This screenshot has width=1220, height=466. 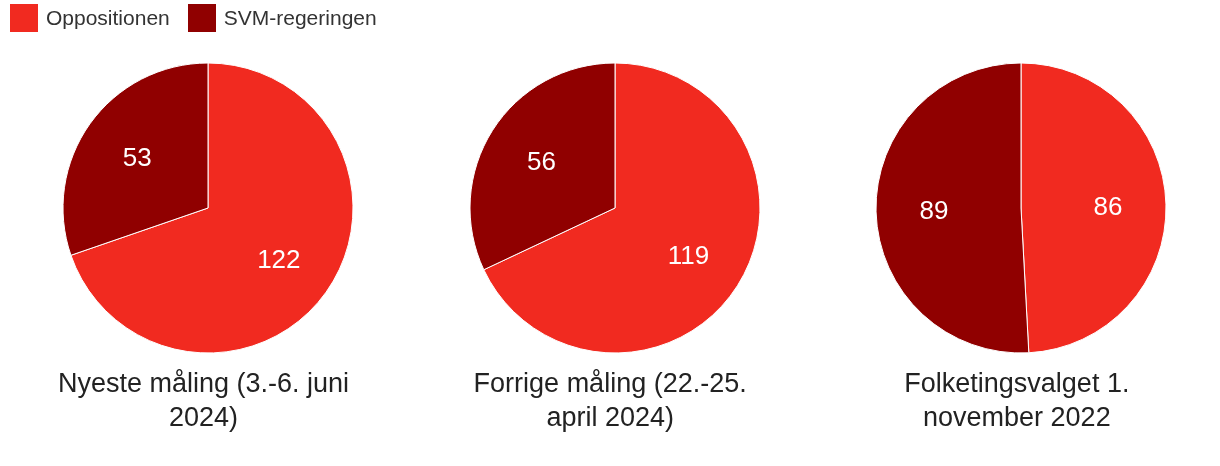 I want to click on text: Nyeste måling (3.-6. juni 2024), so click(x=203, y=400).